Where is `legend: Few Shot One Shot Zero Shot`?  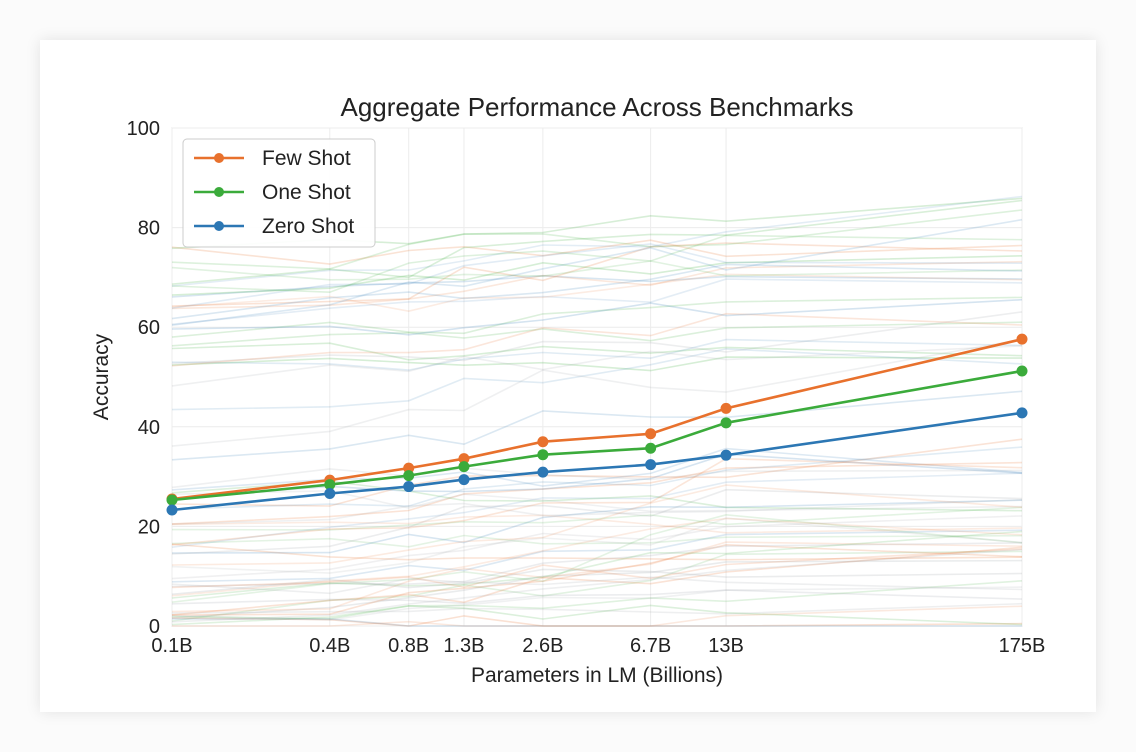
legend: Few Shot One Shot Zero Shot is located at coordinates (279, 193).